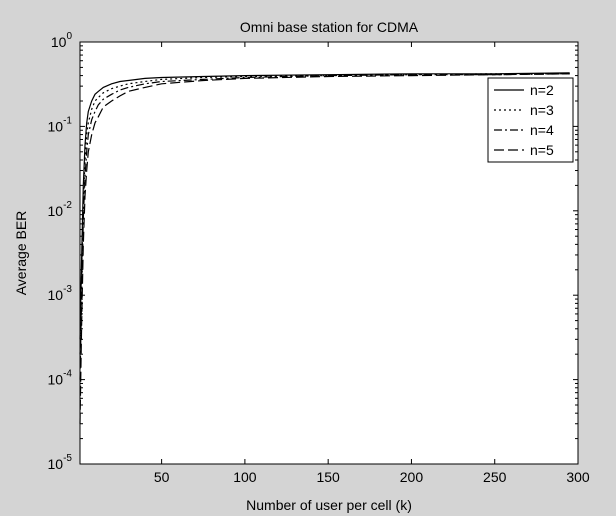 The image size is (616, 516). I want to click on legend-box, so click(530, 120).